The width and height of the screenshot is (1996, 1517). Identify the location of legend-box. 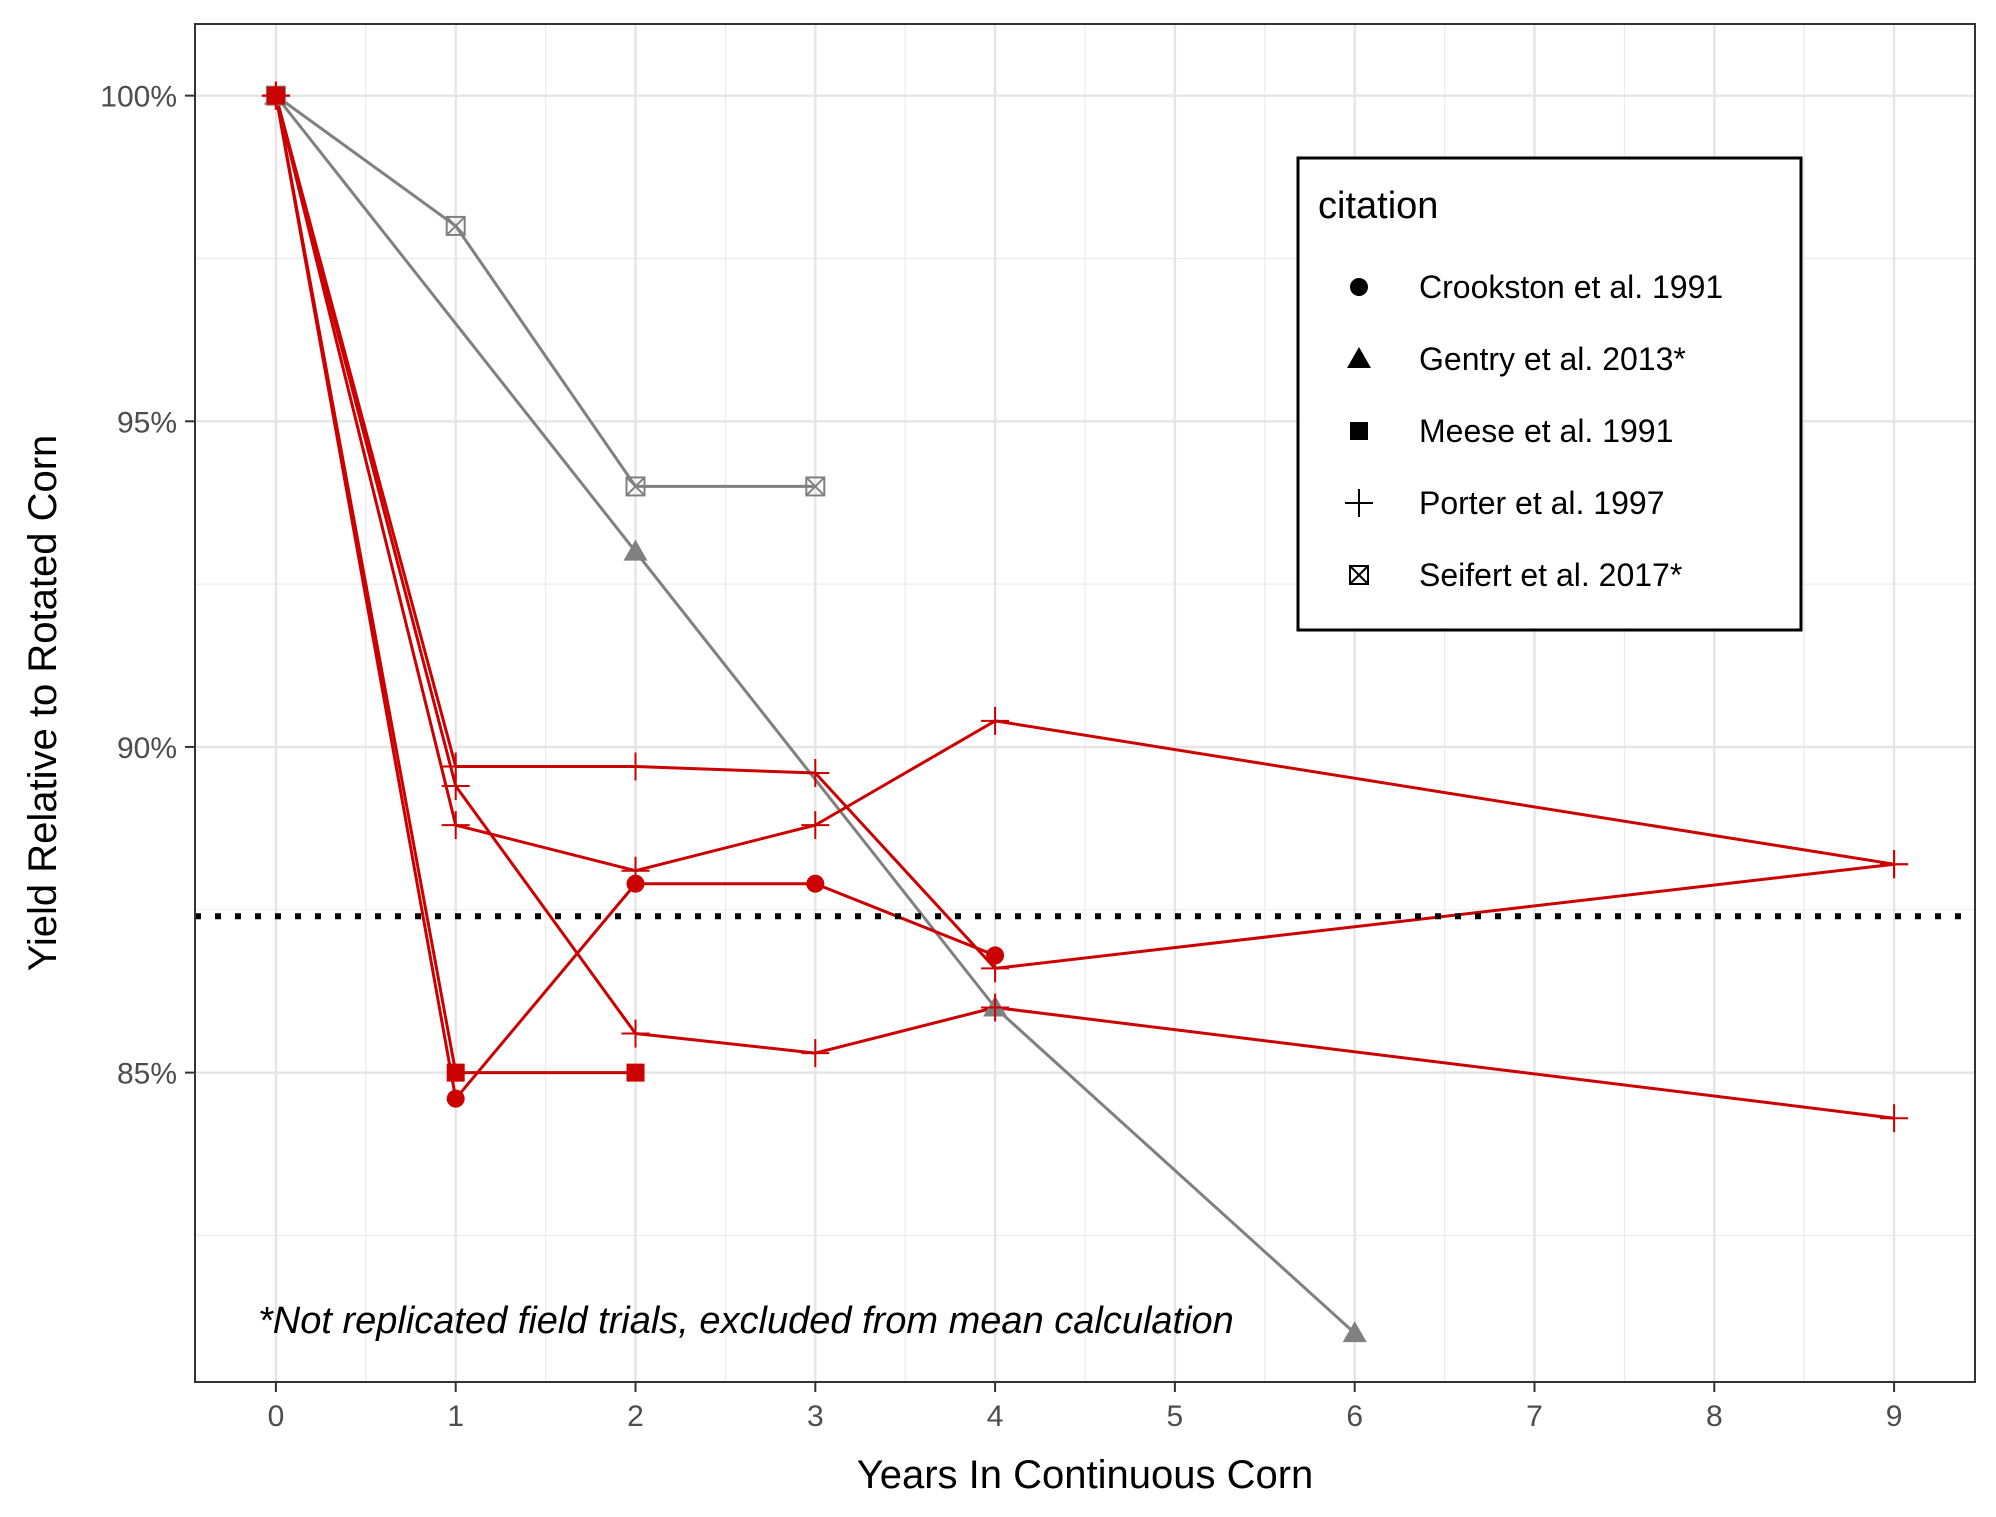
(1549, 394).